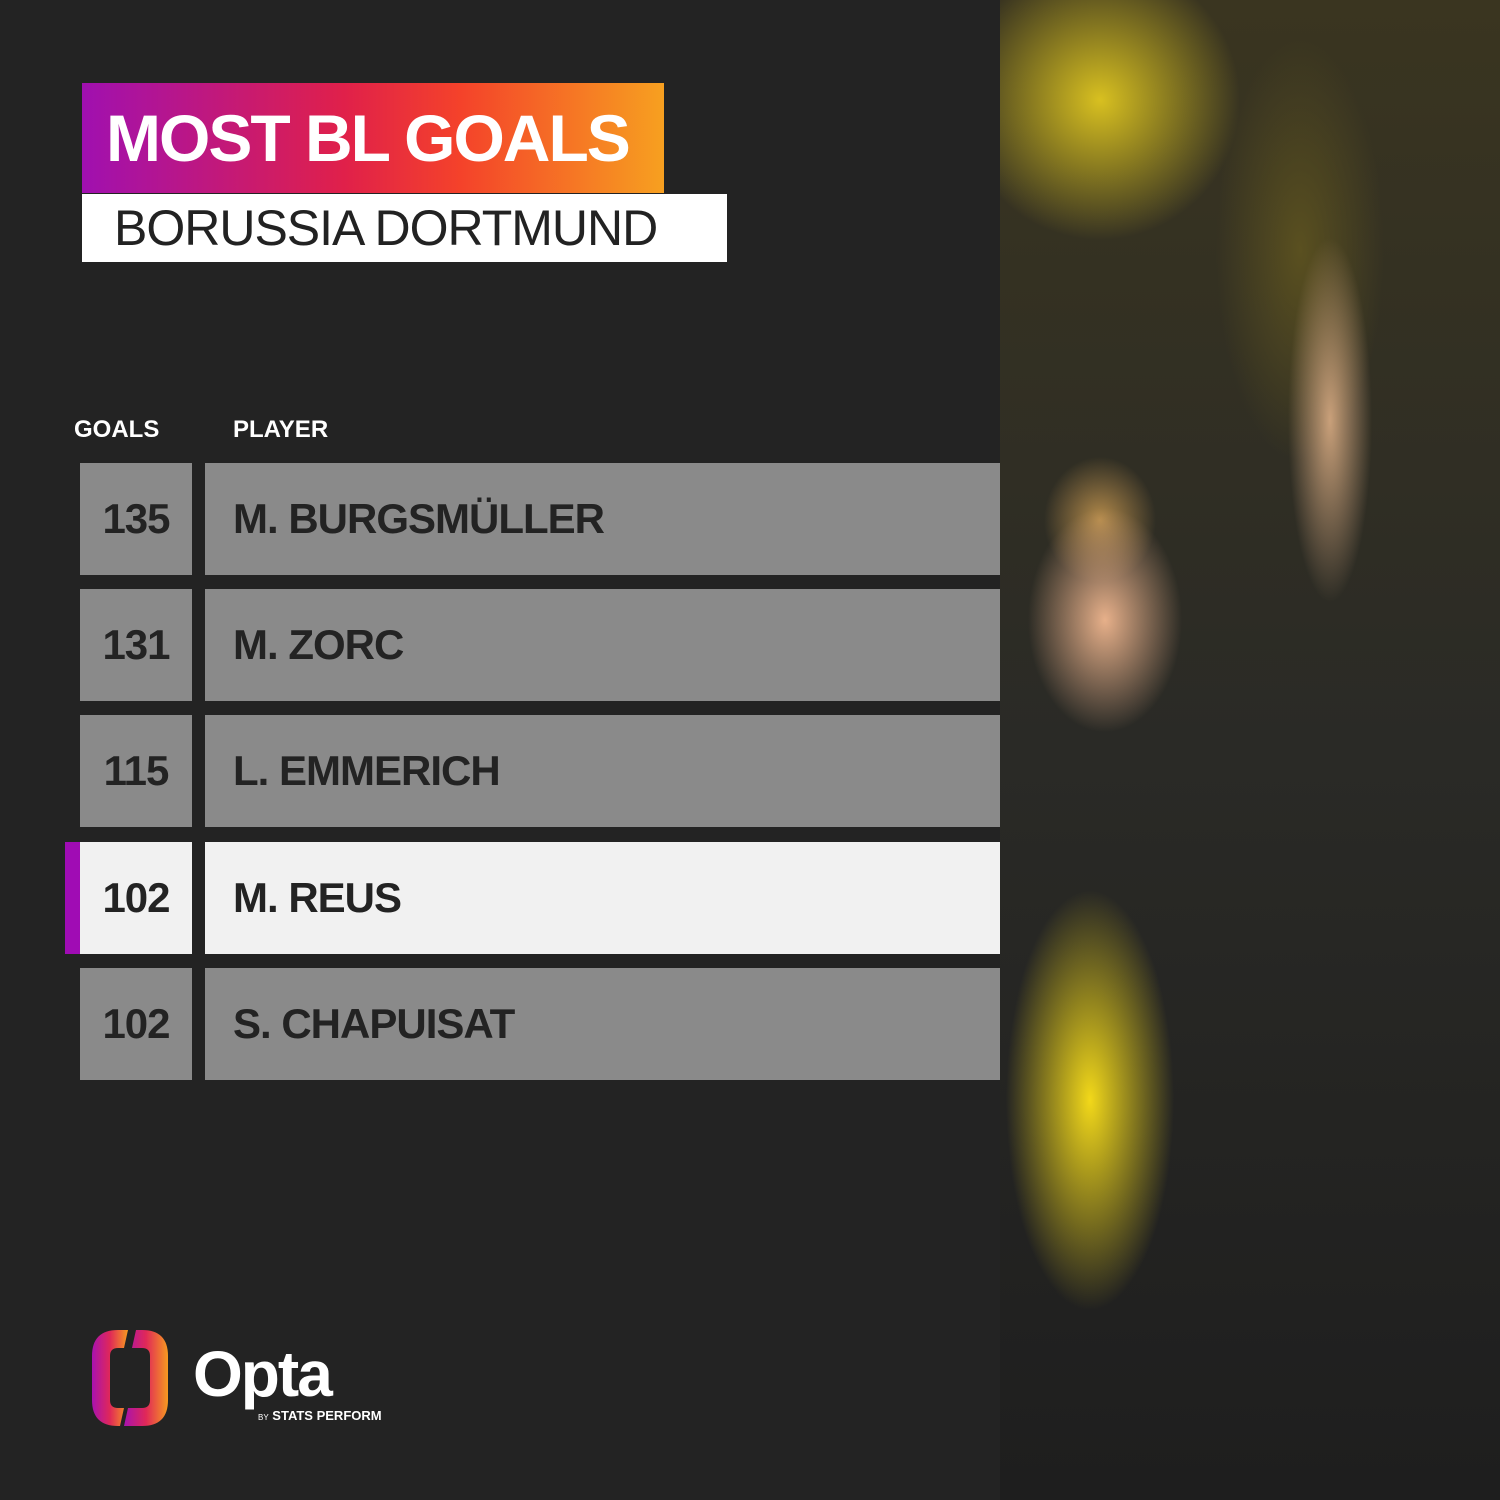  I want to click on player-cell: M. REUS, so click(602, 898).